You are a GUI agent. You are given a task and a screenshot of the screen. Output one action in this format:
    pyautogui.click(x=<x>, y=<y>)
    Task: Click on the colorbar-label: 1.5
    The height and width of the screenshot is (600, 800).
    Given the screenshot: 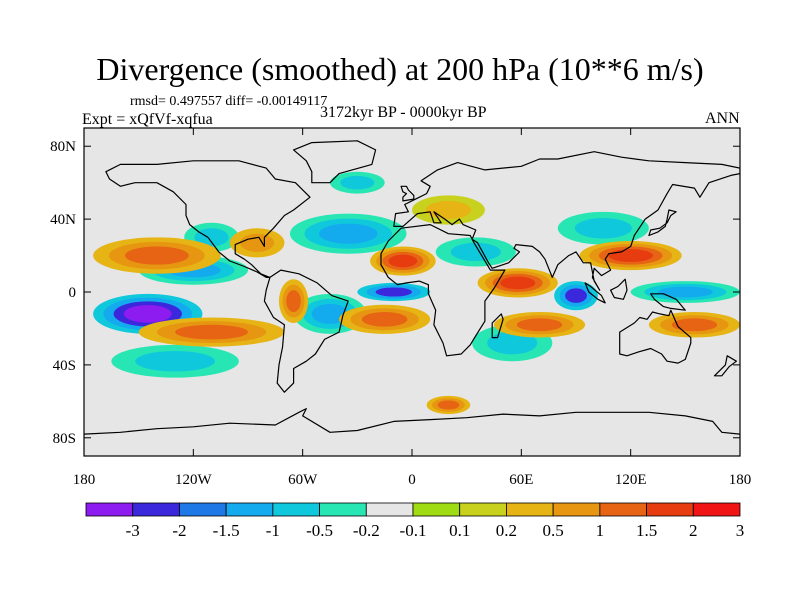 What is the action you would take?
    pyautogui.click(x=646, y=530)
    